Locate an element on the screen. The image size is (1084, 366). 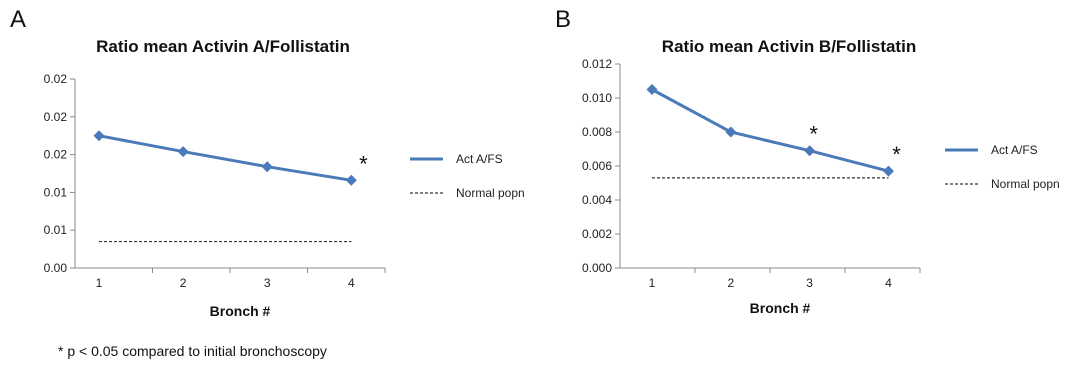
chart-title: Ratio mean Activin A/Follistatin is located at coordinates (223, 46).